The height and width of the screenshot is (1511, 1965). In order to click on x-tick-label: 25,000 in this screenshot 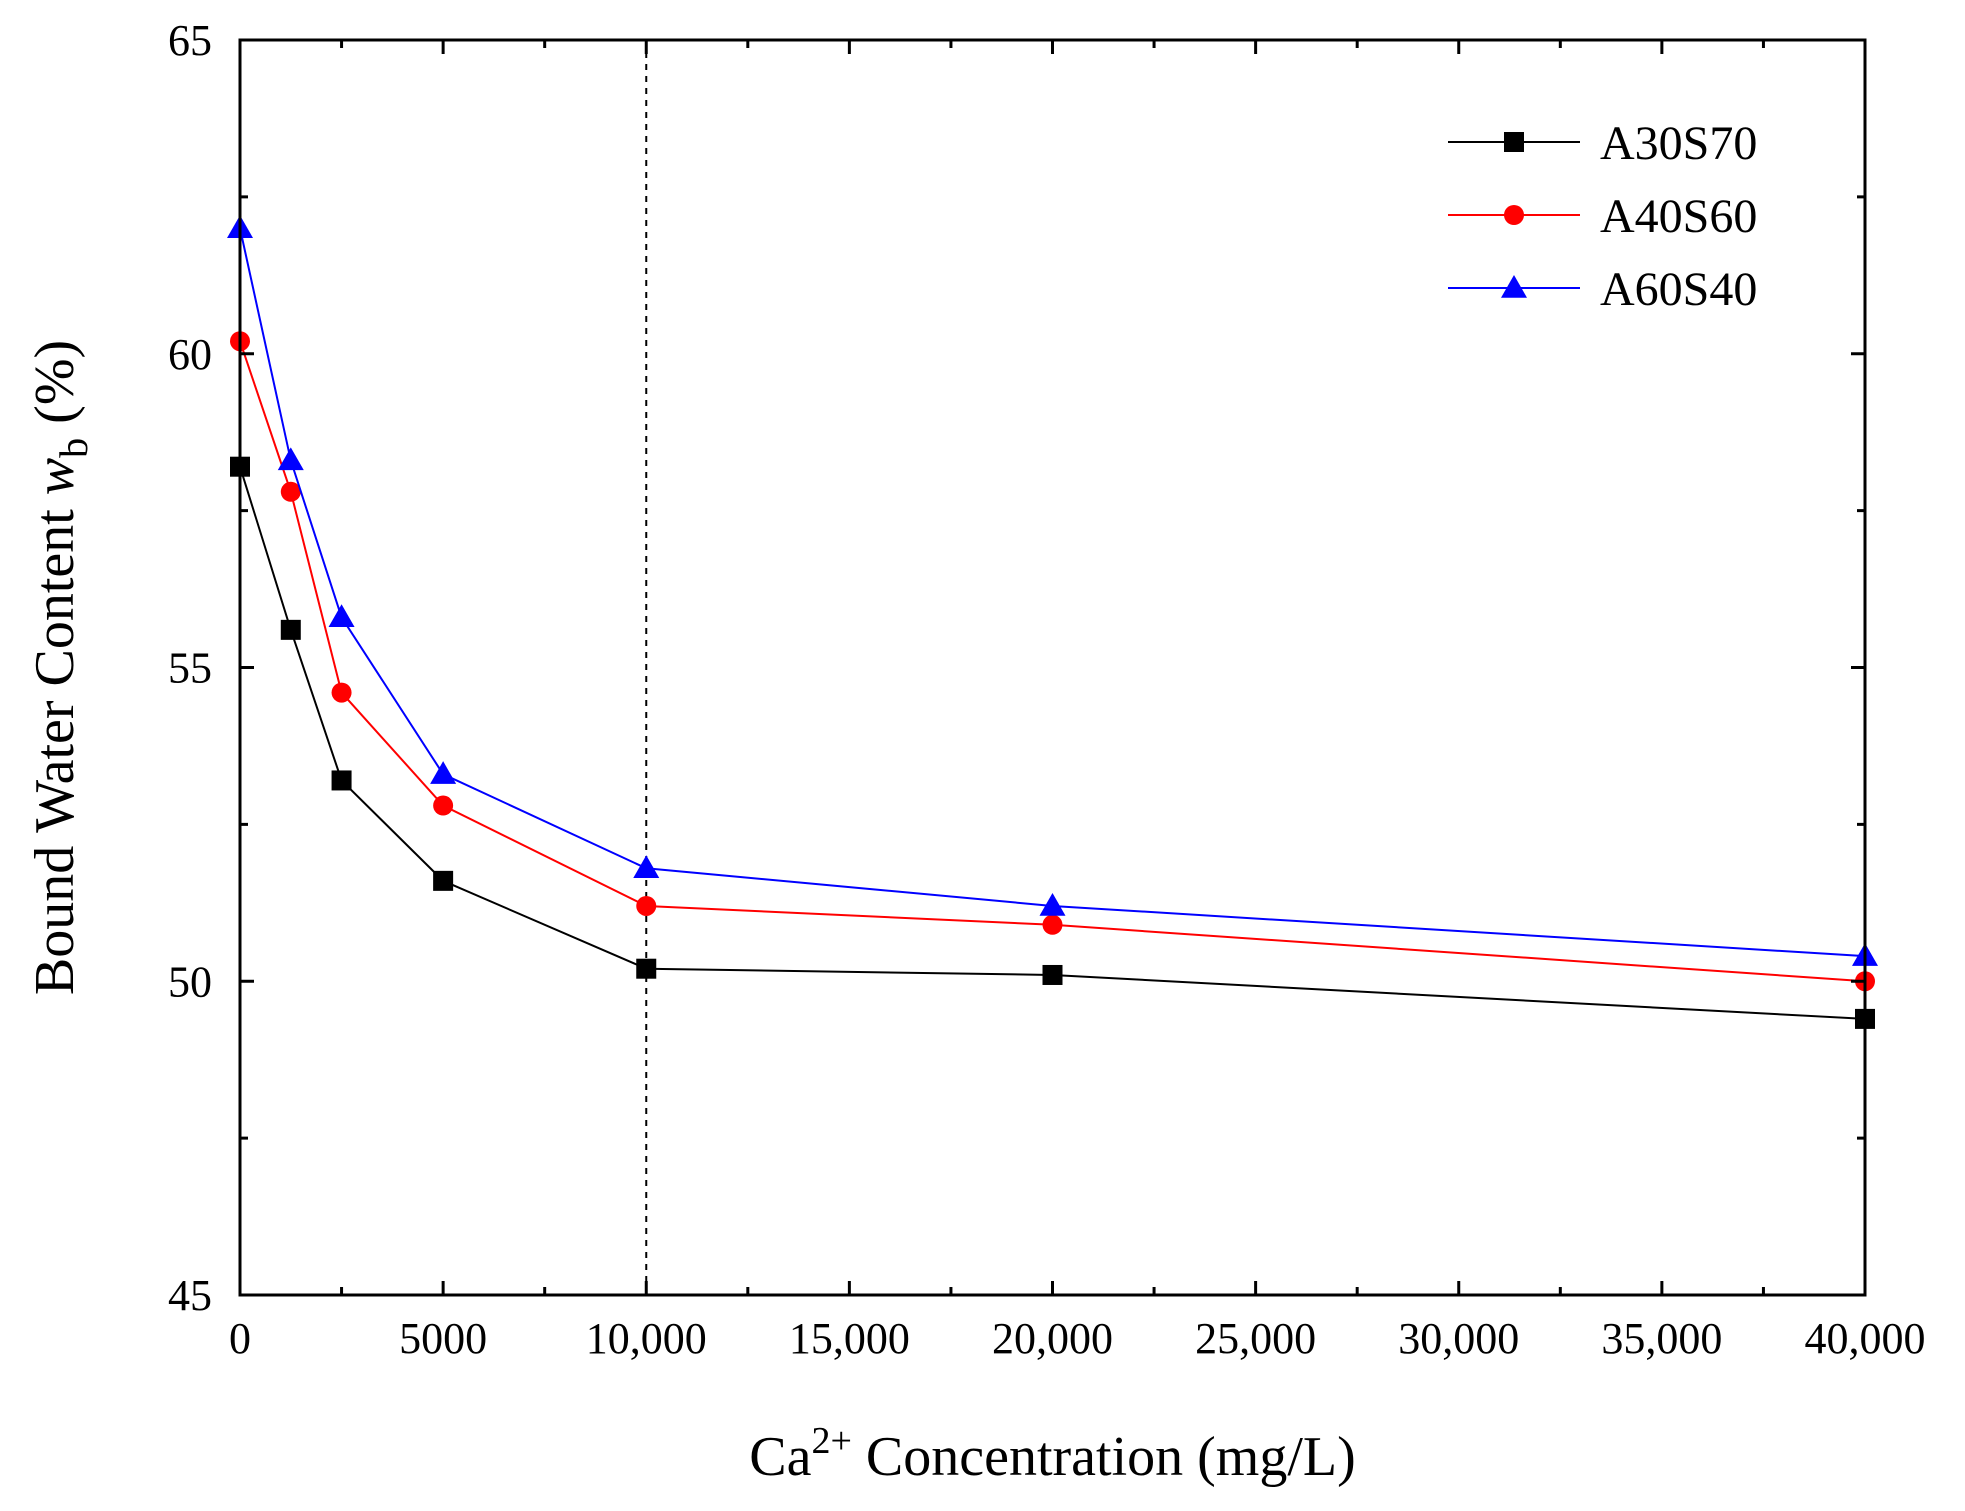, I will do `click(1255, 1338)`.